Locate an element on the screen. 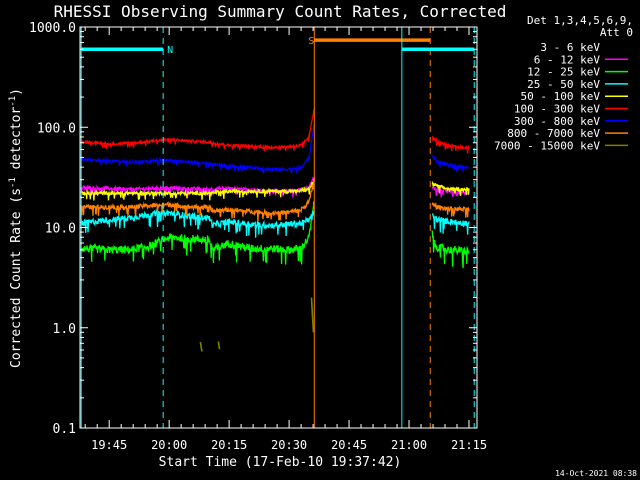 The image size is (640, 480). date-stamp: 14-Oct-2021 08:38 is located at coordinates (596, 473).